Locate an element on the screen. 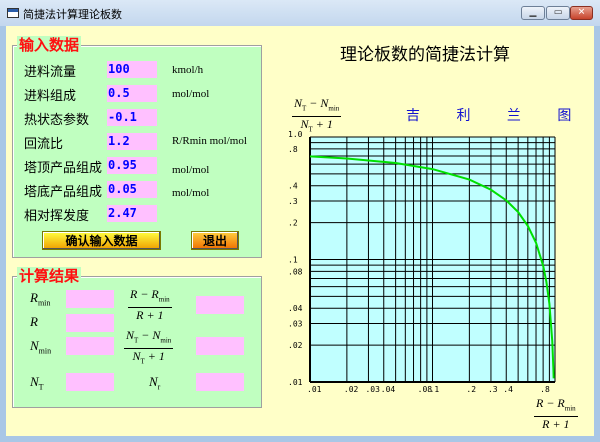  input-field: 100 is located at coordinates (132, 69).